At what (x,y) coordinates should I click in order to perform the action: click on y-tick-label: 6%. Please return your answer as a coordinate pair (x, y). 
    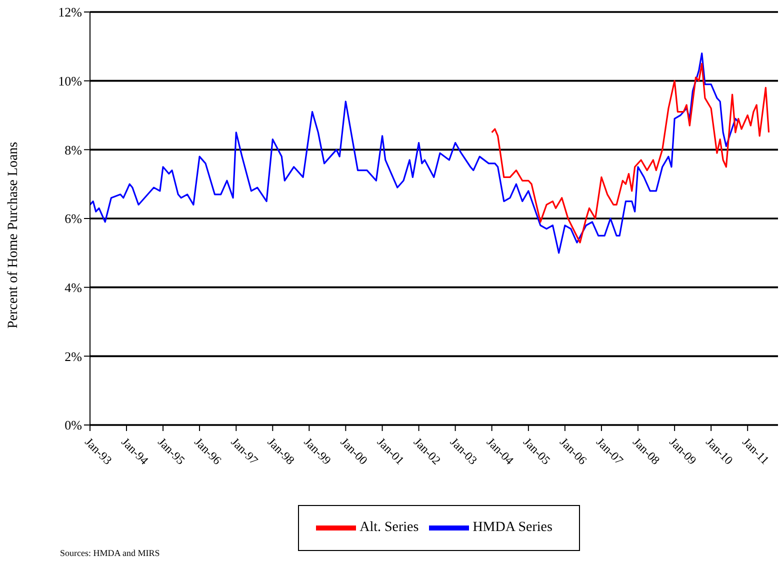
    Looking at the image, I should click on (73, 218).